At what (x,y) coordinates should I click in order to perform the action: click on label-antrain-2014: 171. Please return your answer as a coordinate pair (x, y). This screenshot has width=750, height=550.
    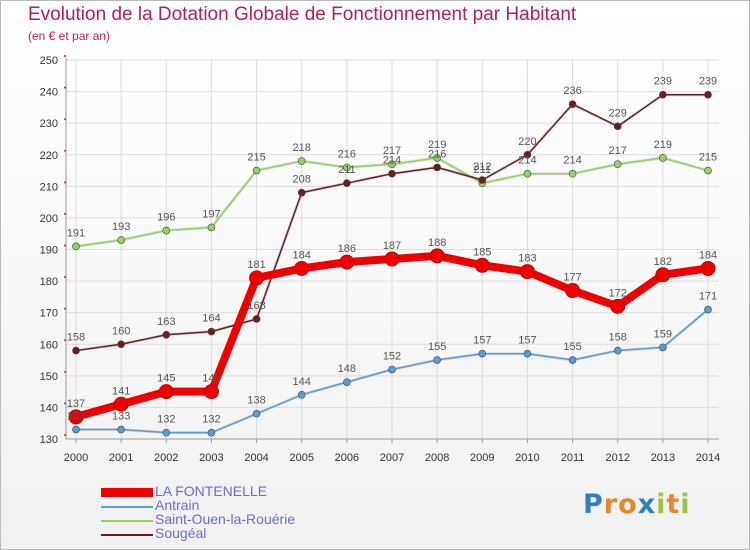
    Looking at the image, I should click on (708, 297).